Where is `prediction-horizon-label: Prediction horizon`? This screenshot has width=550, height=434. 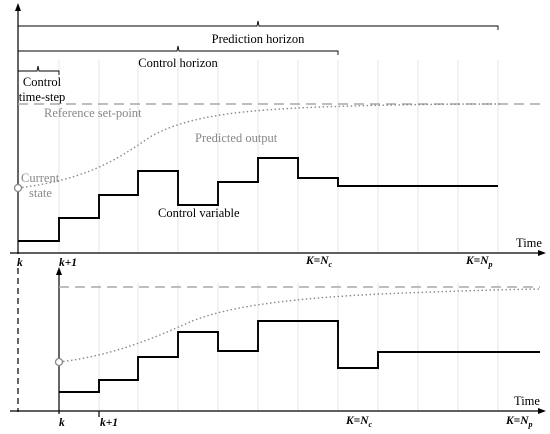
prediction-horizon-label: Prediction horizon is located at coordinates (258, 39).